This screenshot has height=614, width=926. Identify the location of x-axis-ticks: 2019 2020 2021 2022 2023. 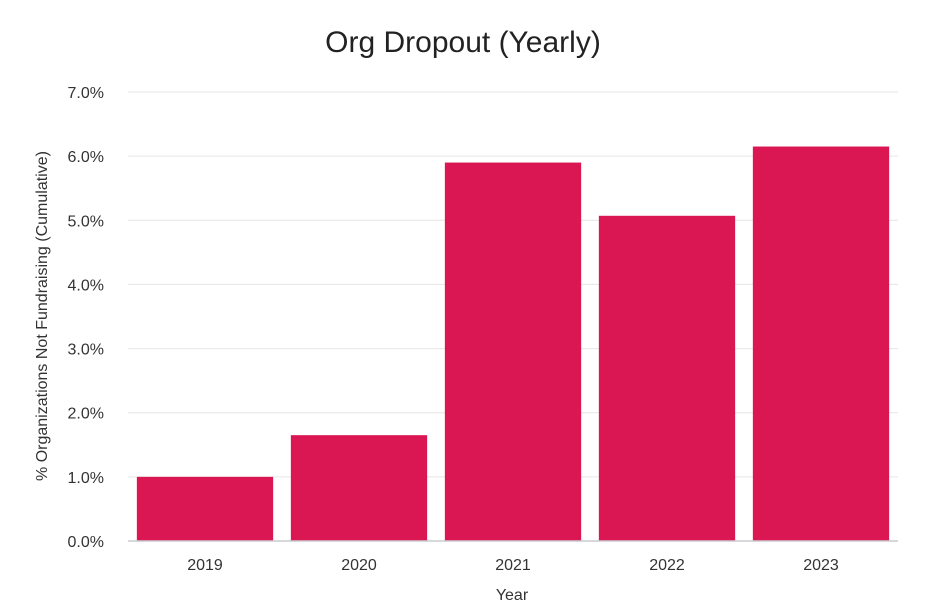
(513, 565).